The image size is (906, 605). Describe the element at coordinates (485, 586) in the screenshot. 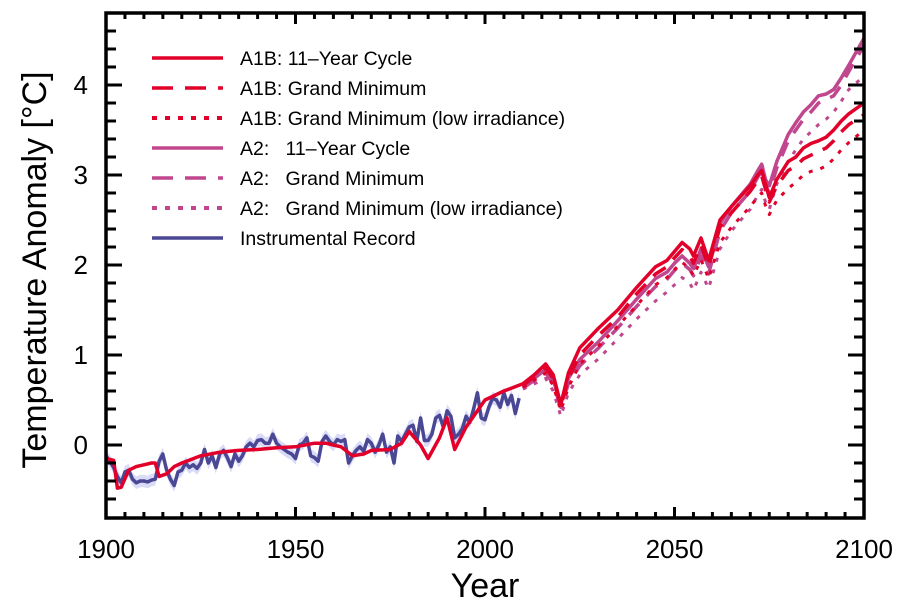

I see `x-axis-title: Year` at that location.